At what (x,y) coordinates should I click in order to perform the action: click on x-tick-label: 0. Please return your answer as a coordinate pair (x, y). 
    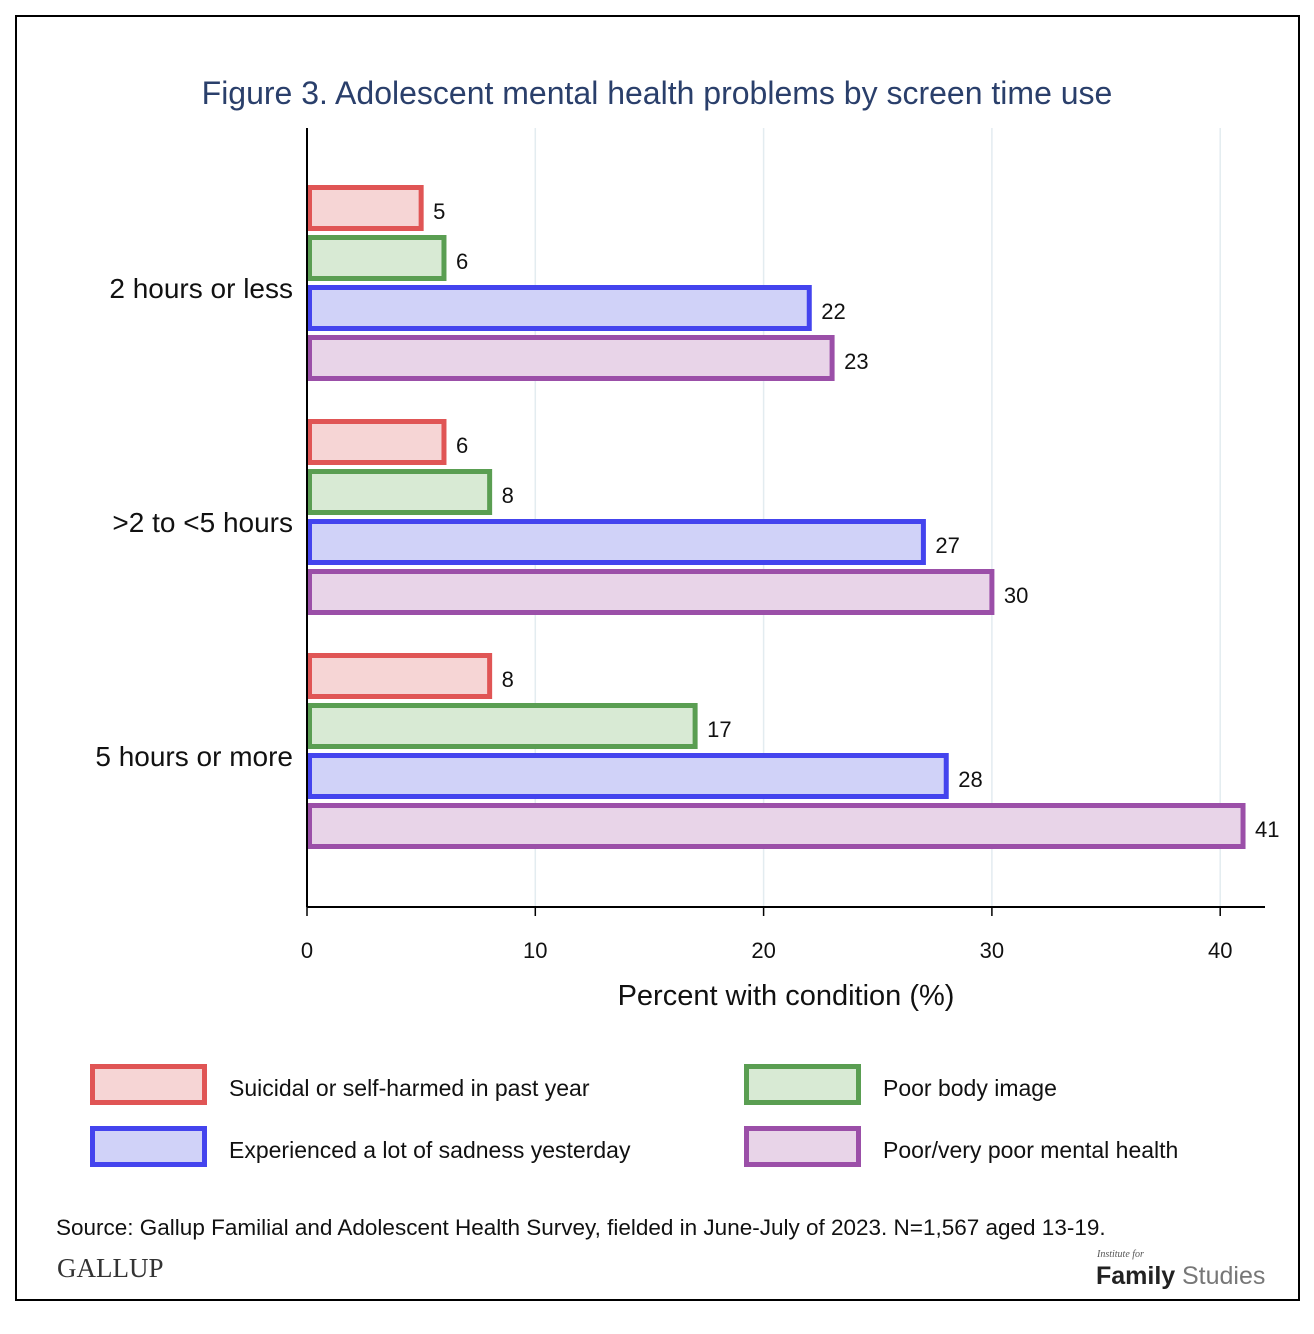
    Looking at the image, I should click on (307, 950).